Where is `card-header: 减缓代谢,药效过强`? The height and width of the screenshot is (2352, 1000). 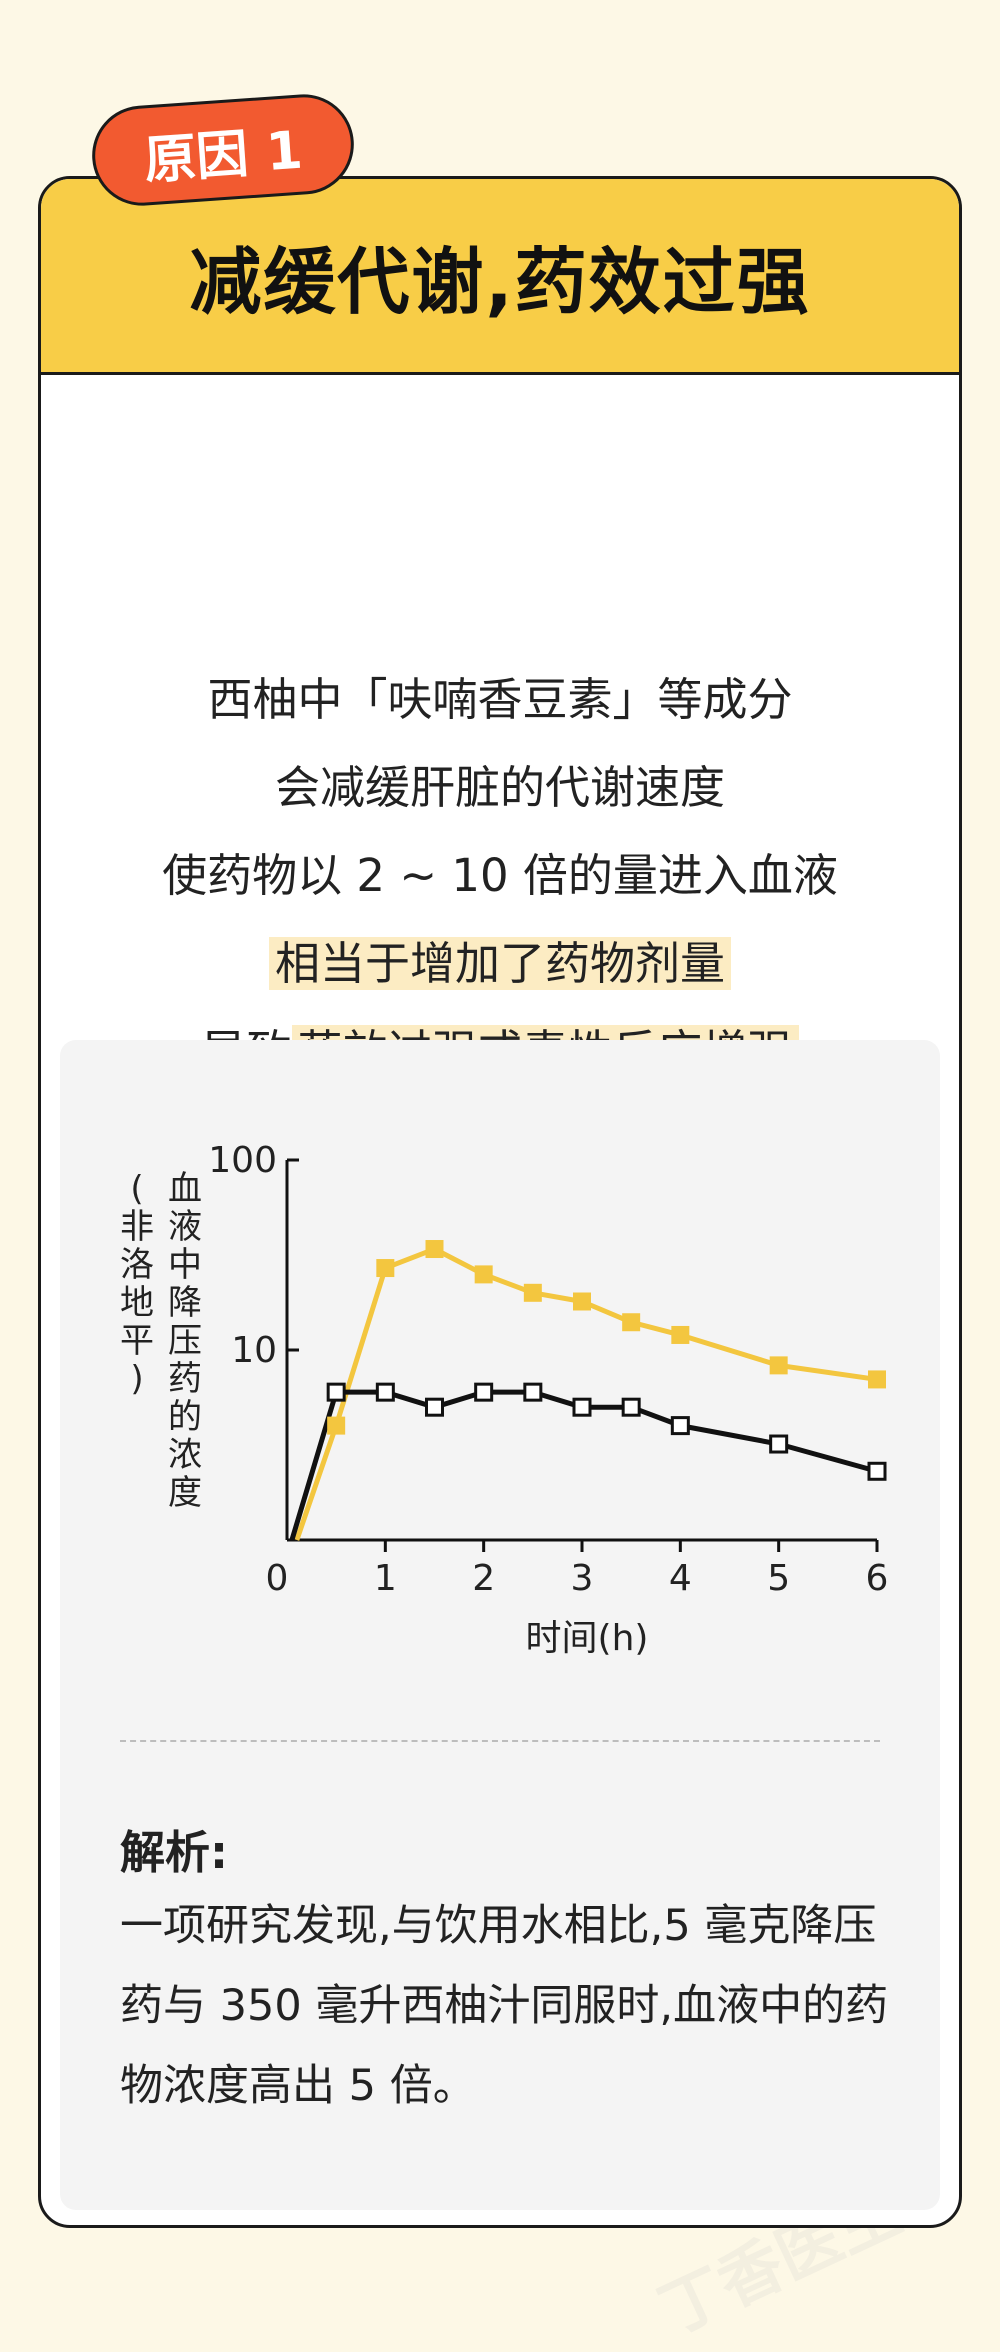 card-header: 减缓代谢,药效过强 is located at coordinates (500, 277).